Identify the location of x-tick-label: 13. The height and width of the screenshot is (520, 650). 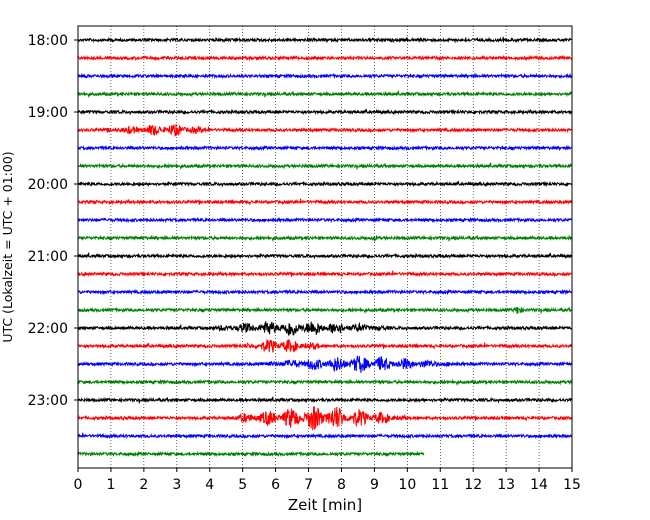
(506, 485).